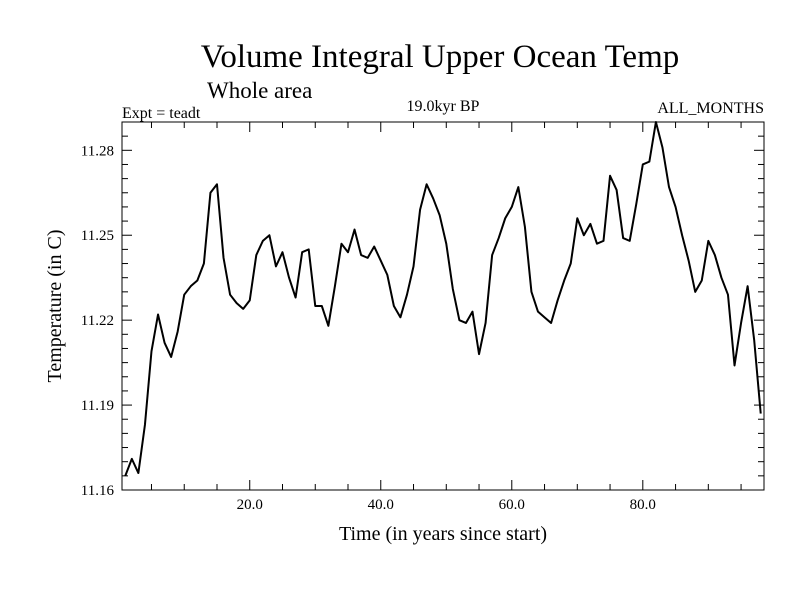 The image size is (800, 600). Describe the element at coordinates (55, 306) in the screenshot. I see `y-axis-label: Temperature (in C)` at that location.